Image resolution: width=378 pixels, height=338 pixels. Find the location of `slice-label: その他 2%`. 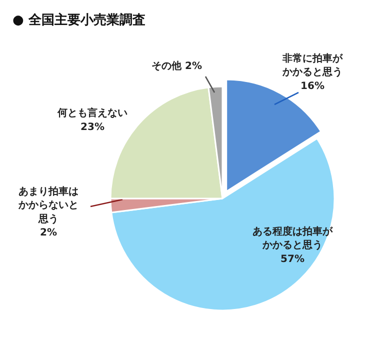

slice-label: その他 2% is located at coordinates (177, 66).